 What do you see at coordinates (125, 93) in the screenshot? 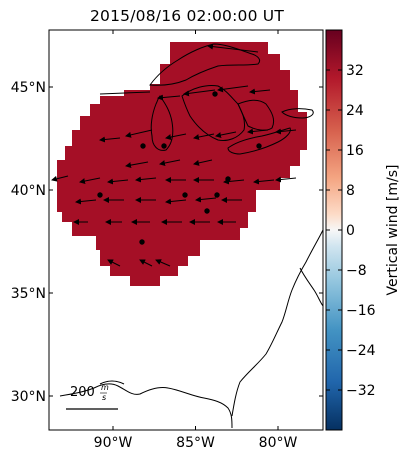
I see `us-canada-border` at bounding box center [125, 93].